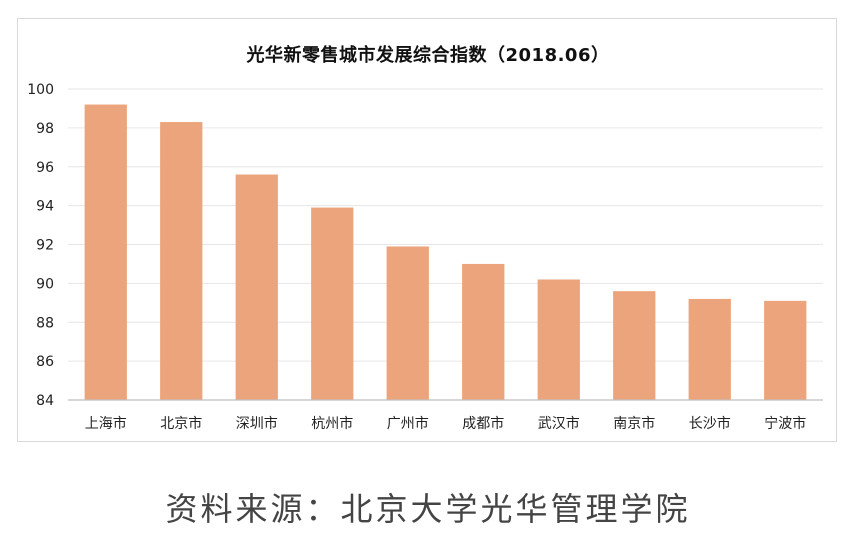  Describe the element at coordinates (45, 207) in the screenshot. I see `y-tick-label: 94` at that location.